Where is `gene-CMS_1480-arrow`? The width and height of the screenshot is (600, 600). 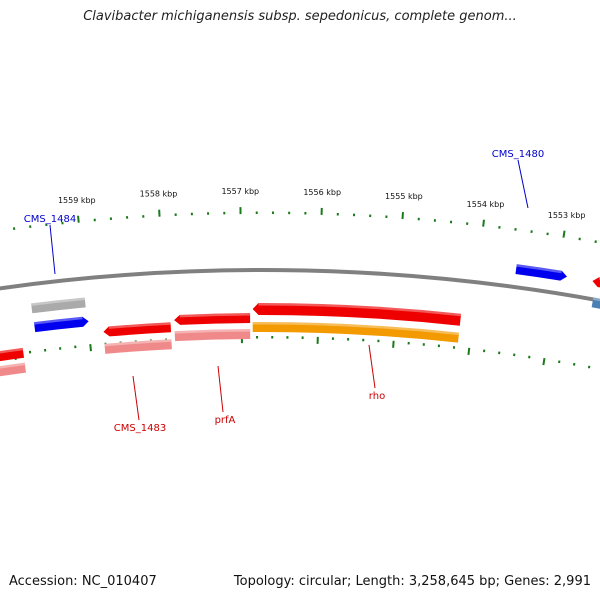 gene-CMS_1480-arrow is located at coordinates (541, 272).